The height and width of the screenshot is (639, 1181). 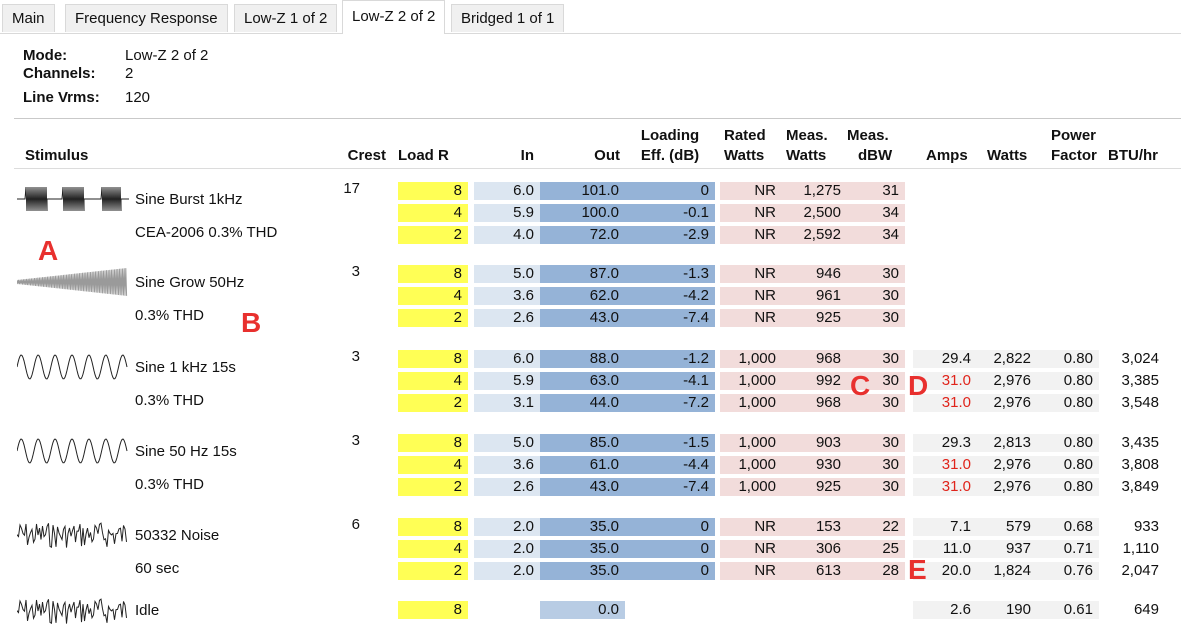 What do you see at coordinates (185, 367) in the screenshot?
I see `stimulus-name: Sine 1 kHz 15s` at bounding box center [185, 367].